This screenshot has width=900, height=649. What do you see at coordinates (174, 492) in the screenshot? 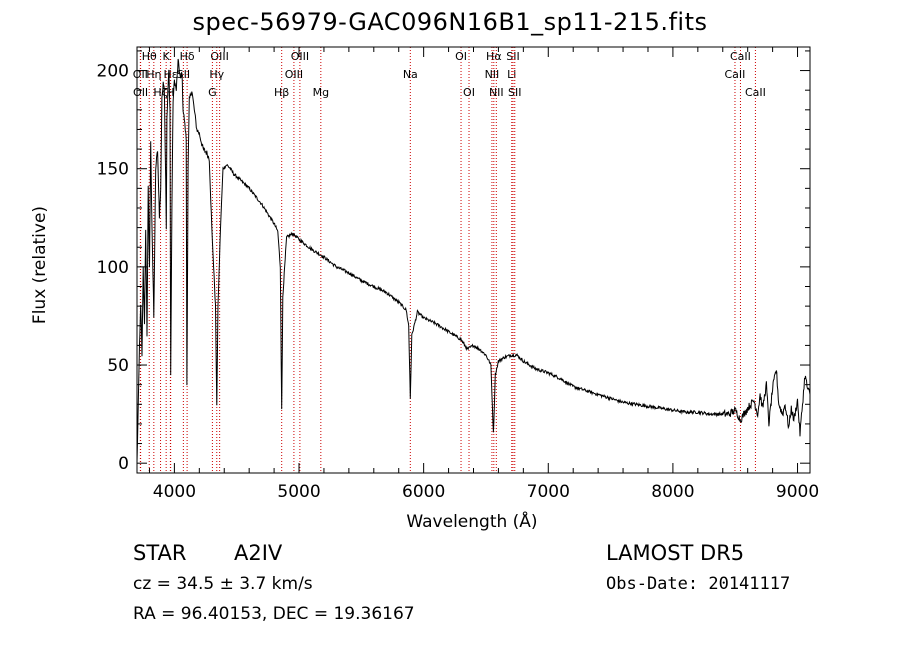
I see `x-tick-label: 4000` at bounding box center [174, 492].